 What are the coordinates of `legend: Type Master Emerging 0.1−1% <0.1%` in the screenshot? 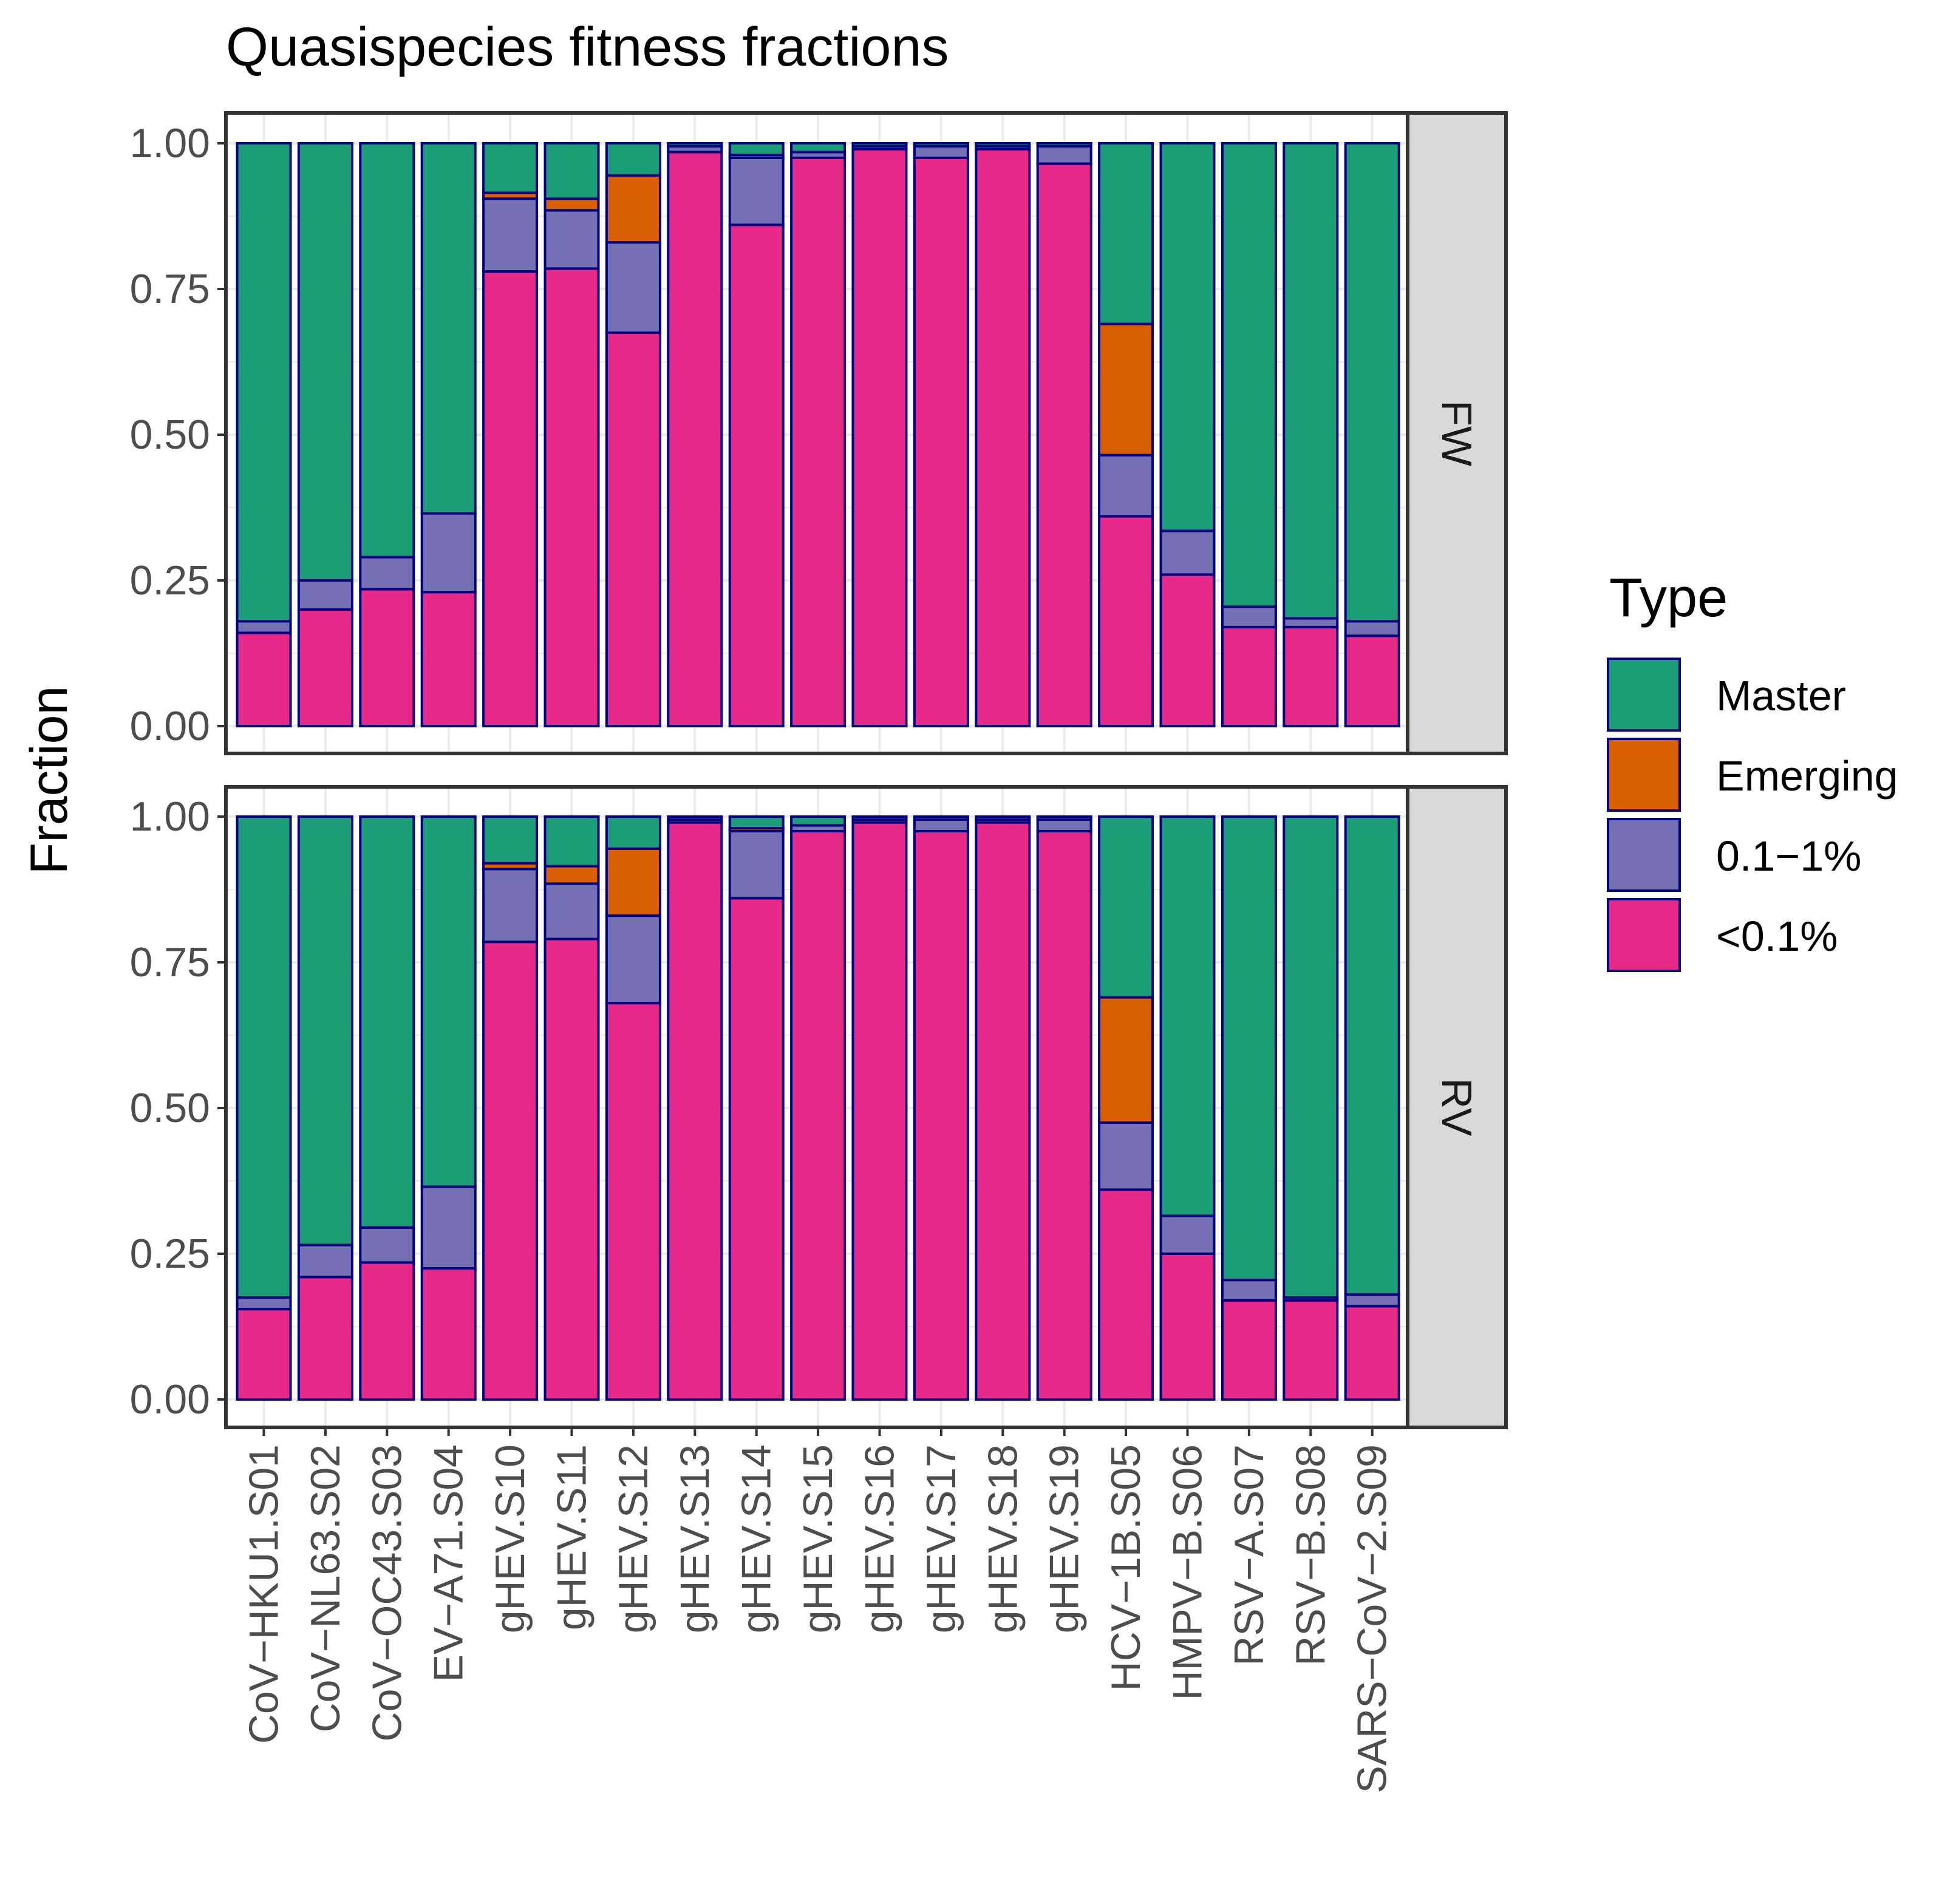 It's located at (1752, 770).